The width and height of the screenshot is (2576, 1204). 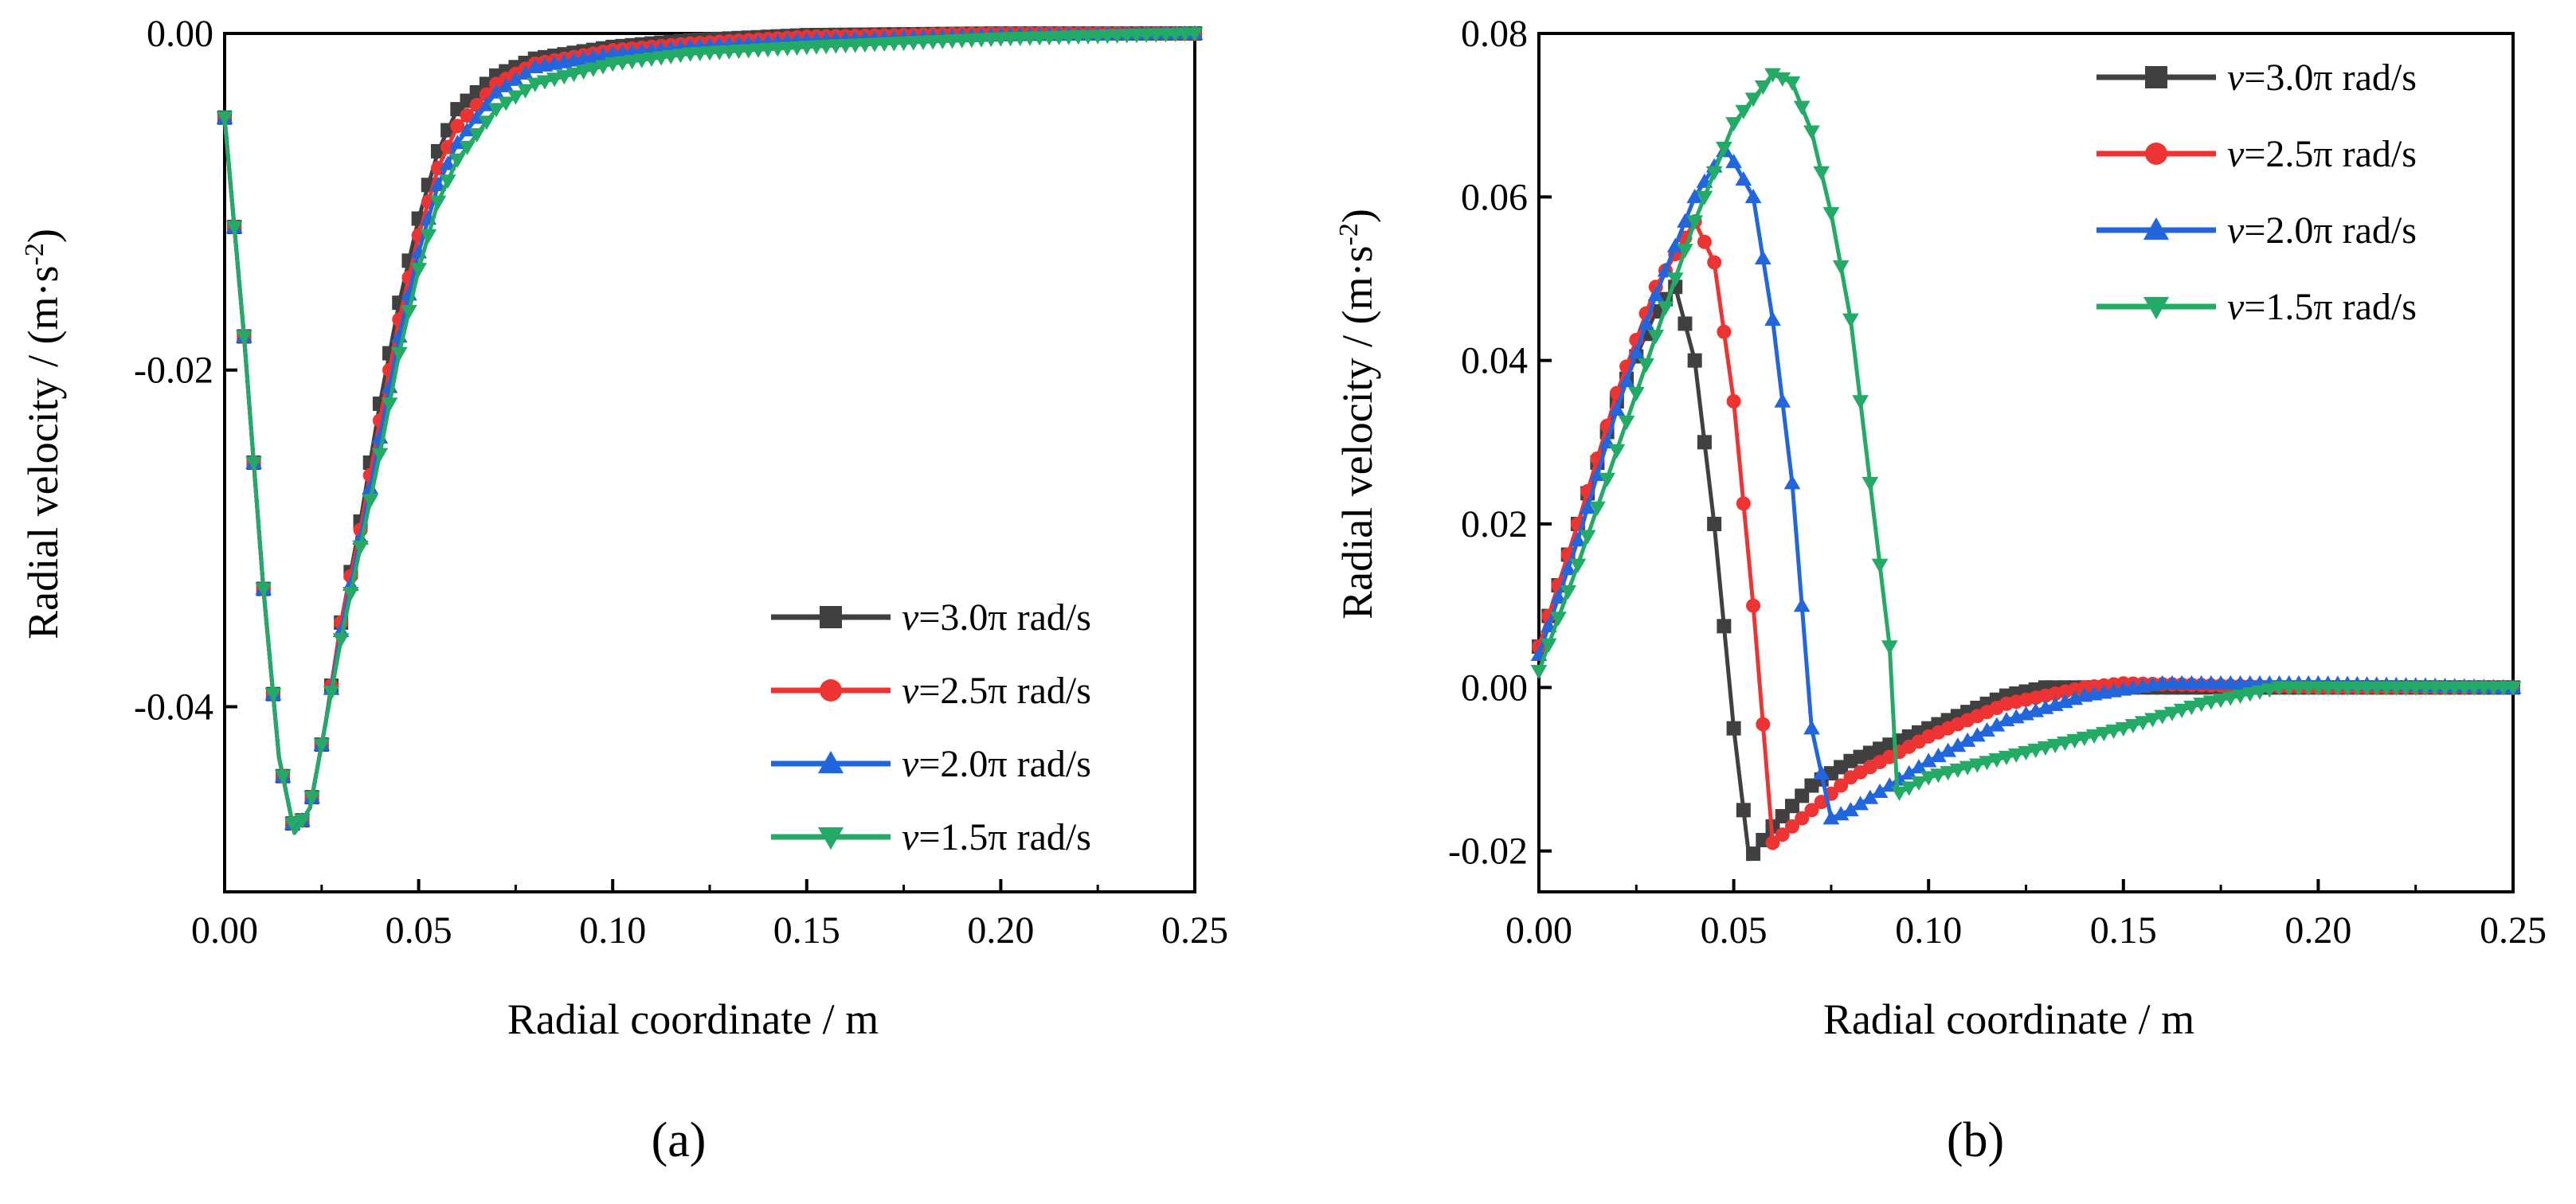 What do you see at coordinates (1734, 931) in the screenshot?
I see `panel-b-x-tick-label: 0.05` at bounding box center [1734, 931].